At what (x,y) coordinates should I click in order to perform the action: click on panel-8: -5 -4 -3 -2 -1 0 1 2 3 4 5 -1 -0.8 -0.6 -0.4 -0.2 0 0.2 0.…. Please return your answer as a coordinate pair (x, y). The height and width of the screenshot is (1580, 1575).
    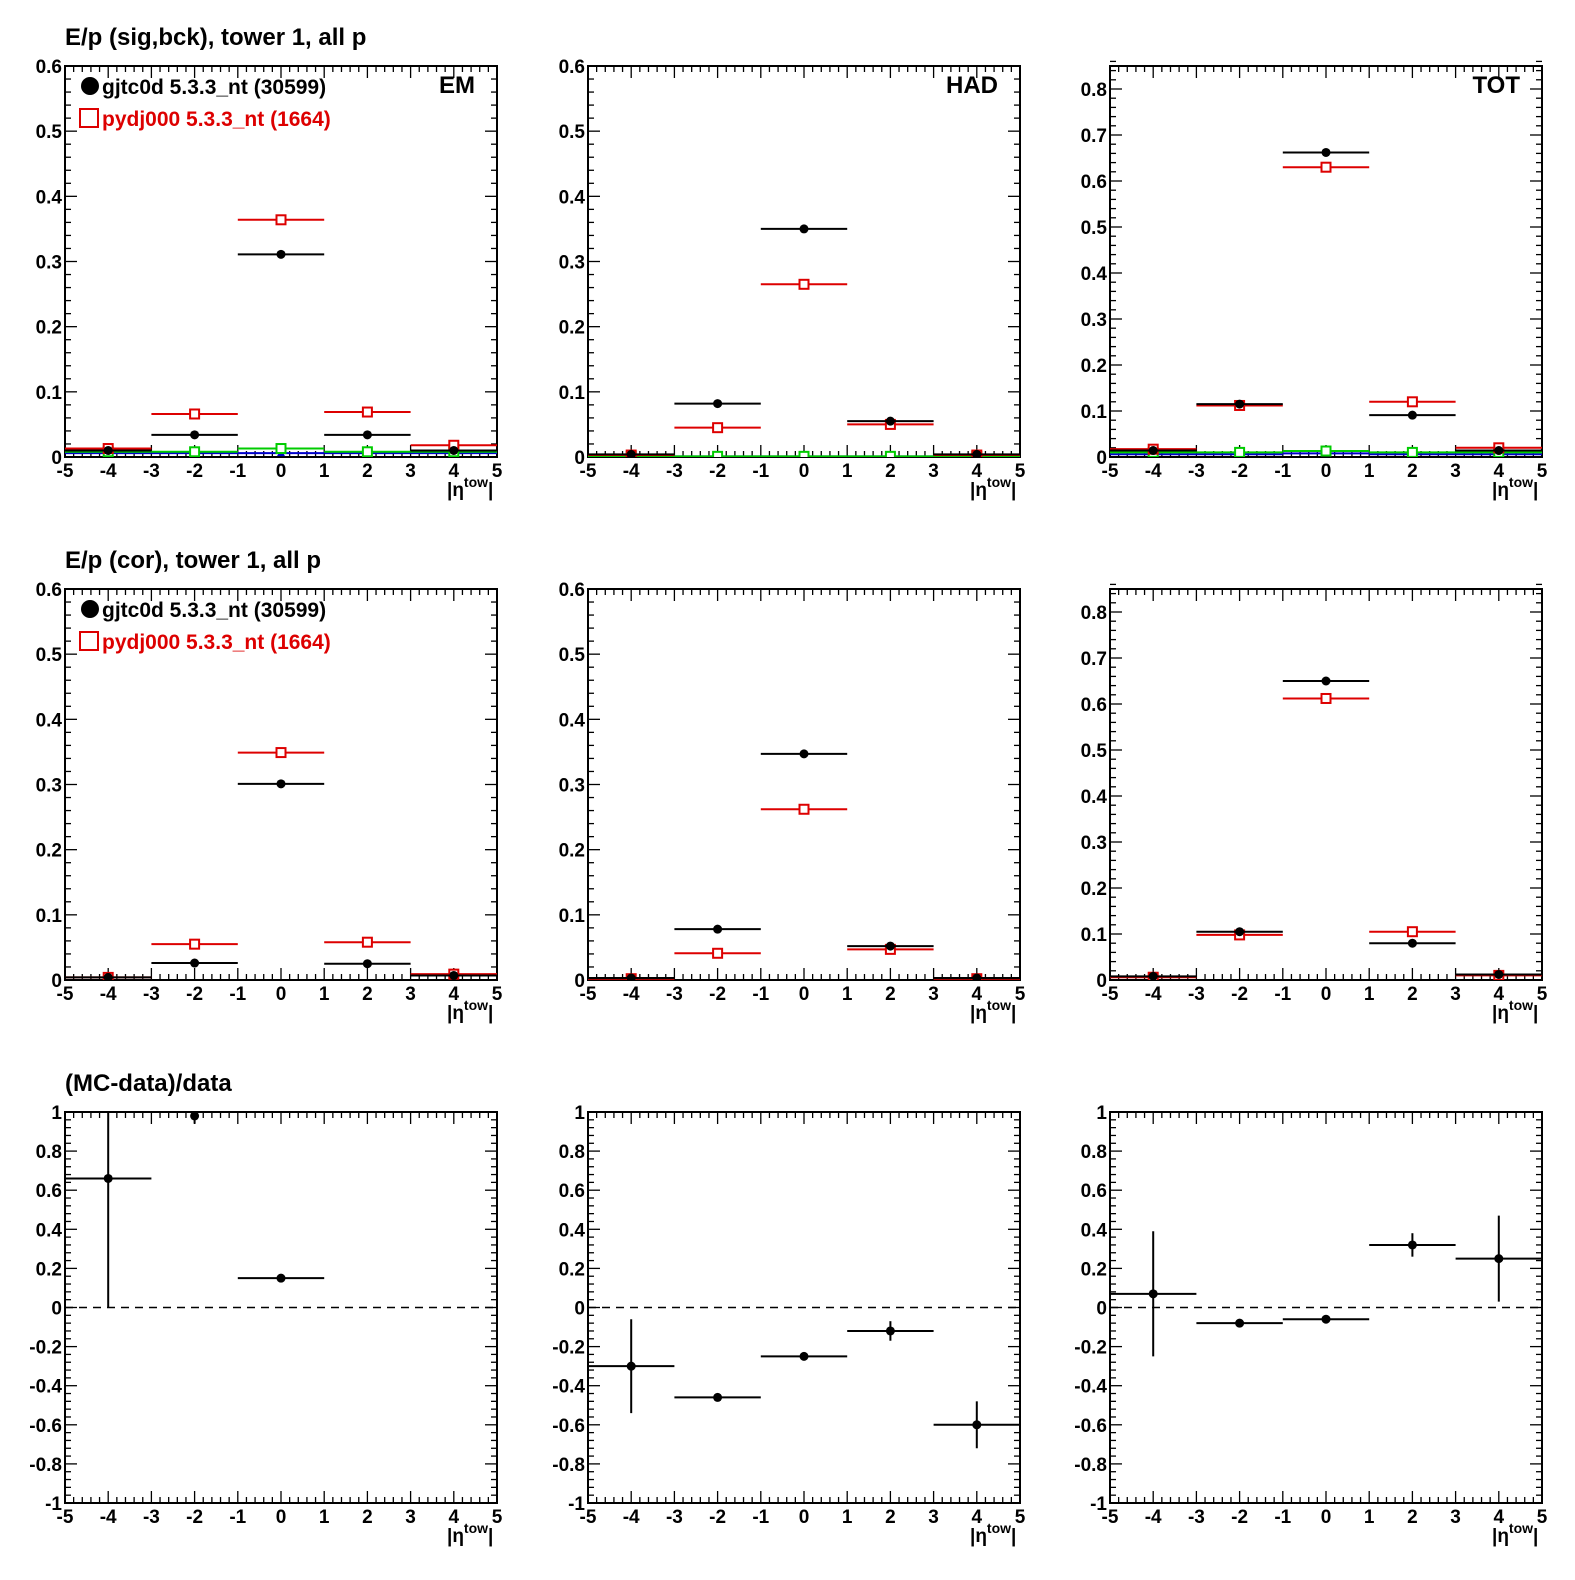
    Looking at the image, I should click on (788, 1325).